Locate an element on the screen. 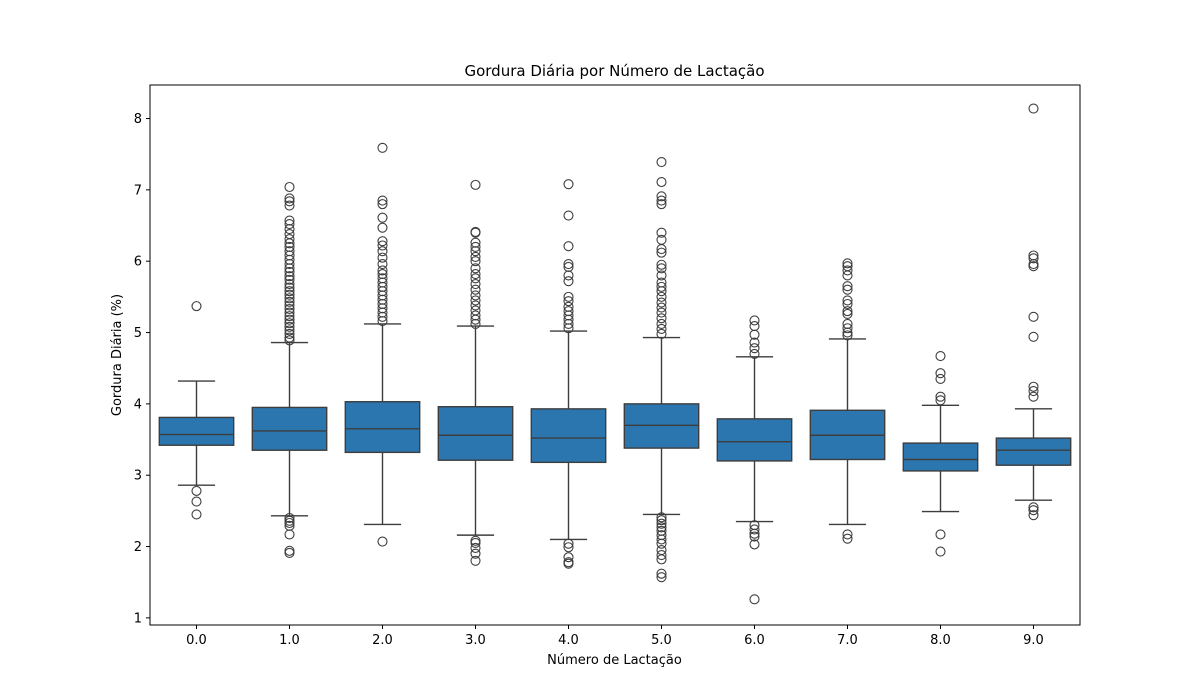 The height and width of the screenshot is (700, 1200). box-group-8.0 is located at coordinates (940, 454).